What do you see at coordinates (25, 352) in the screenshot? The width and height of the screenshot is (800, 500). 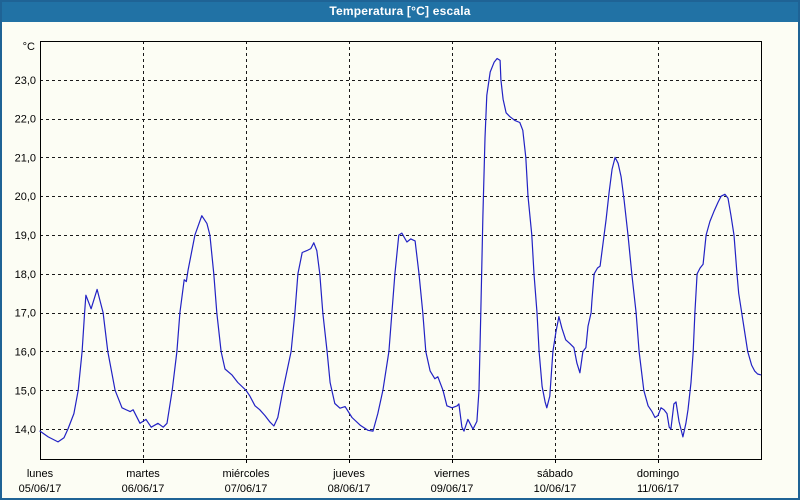 I see `y-axis-tick-label: 16,0` at bounding box center [25, 352].